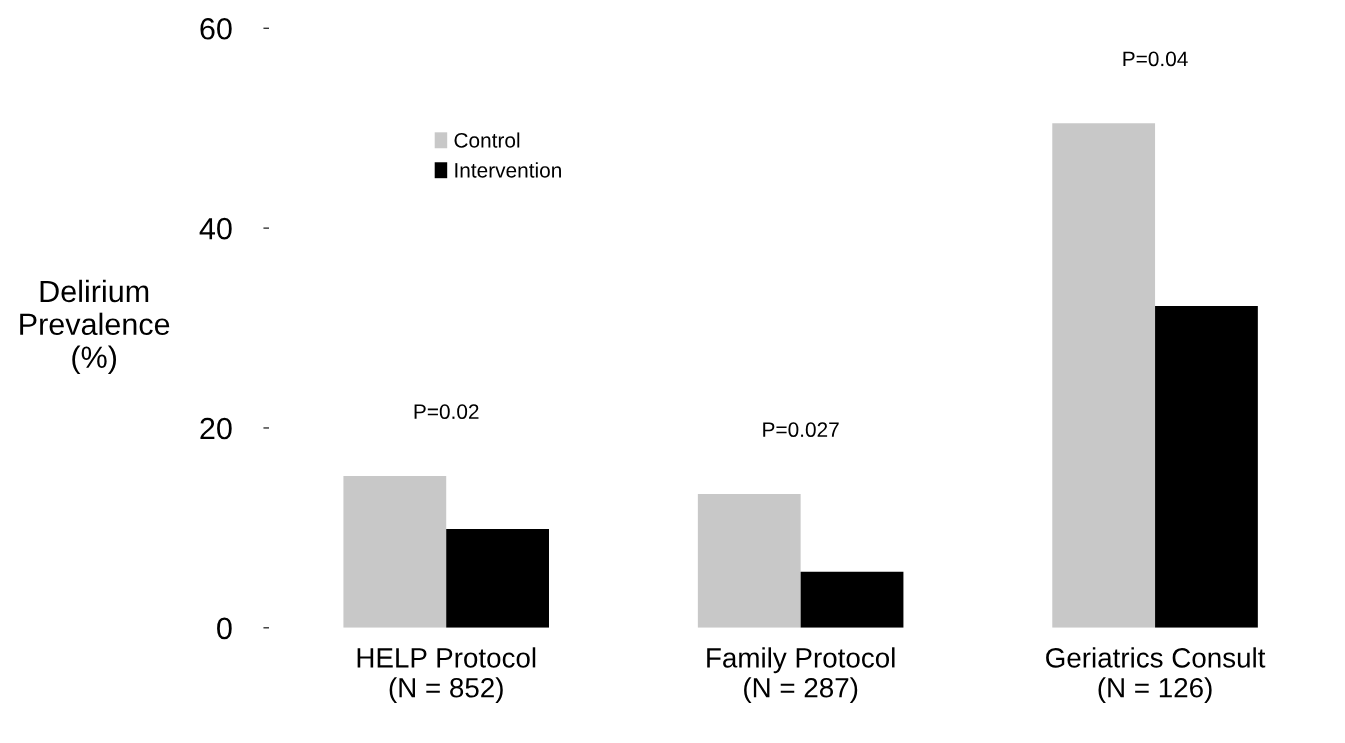 The image size is (1345, 743). I want to click on x-tick-label: Family Protocol (N = 287), so click(801, 675).